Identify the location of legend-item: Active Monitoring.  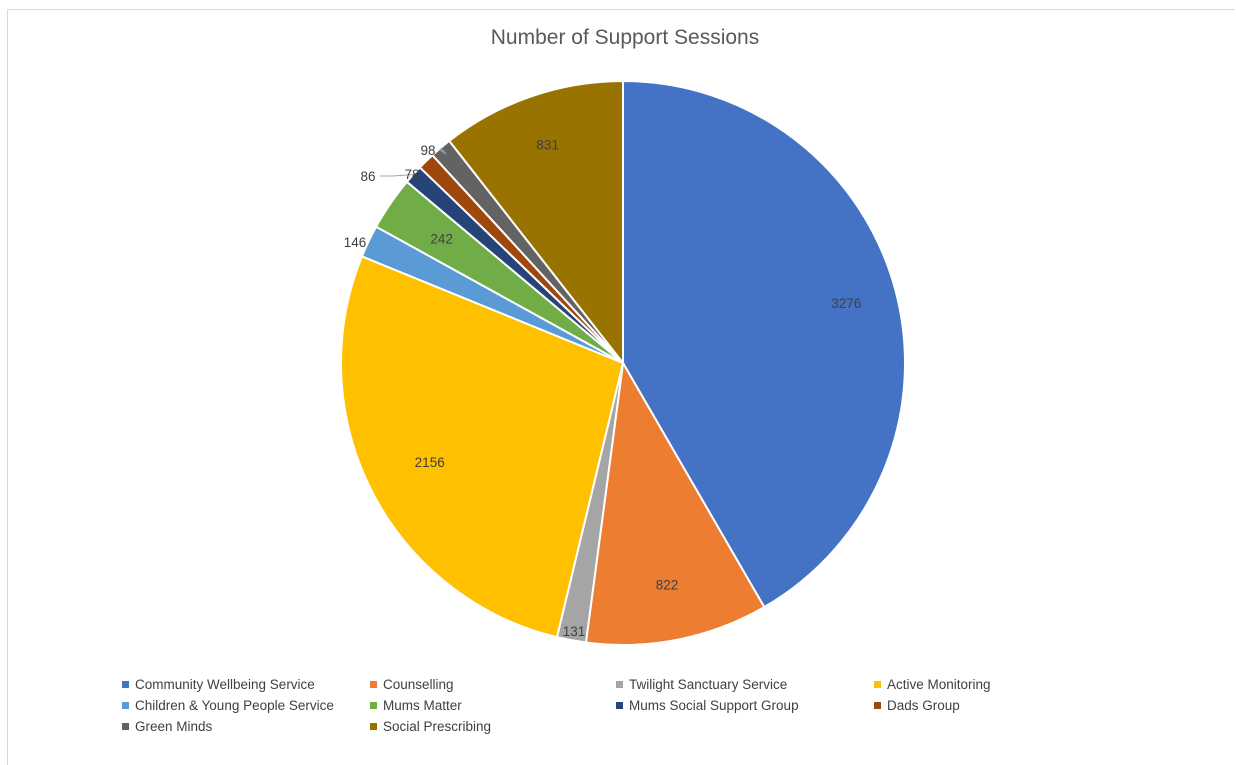
(932, 684).